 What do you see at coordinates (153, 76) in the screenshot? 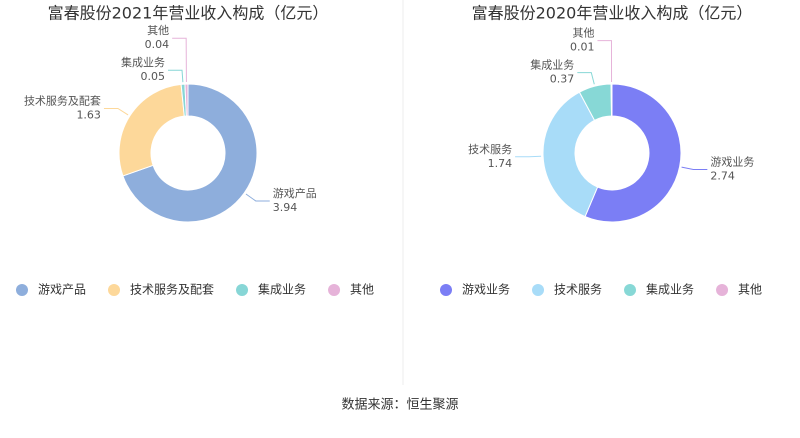
I see `value-label: 0.05` at bounding box center [153, 76].